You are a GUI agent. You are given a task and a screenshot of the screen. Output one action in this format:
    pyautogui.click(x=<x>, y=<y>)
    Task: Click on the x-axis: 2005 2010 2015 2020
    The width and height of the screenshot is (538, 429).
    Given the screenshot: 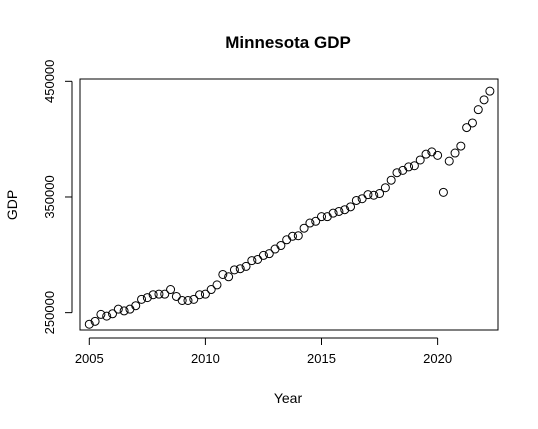 What is the action you would take?
    pyautogui.click(x=263, y=351)
    